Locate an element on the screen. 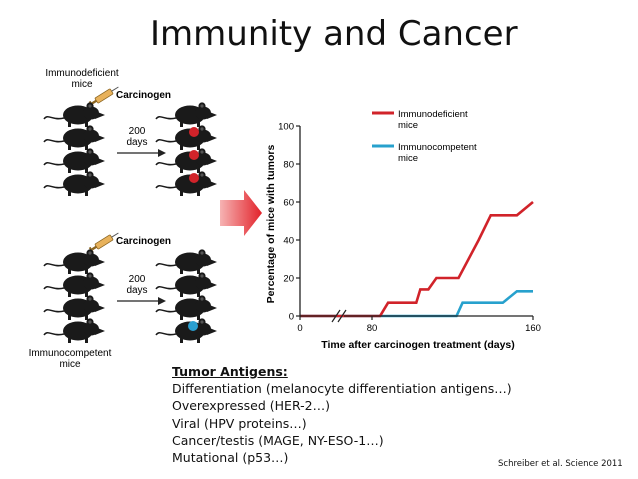 The width and height of the screenshot is (638, 479). bottom-days-number: 200 is located at coordinates (137, 279).